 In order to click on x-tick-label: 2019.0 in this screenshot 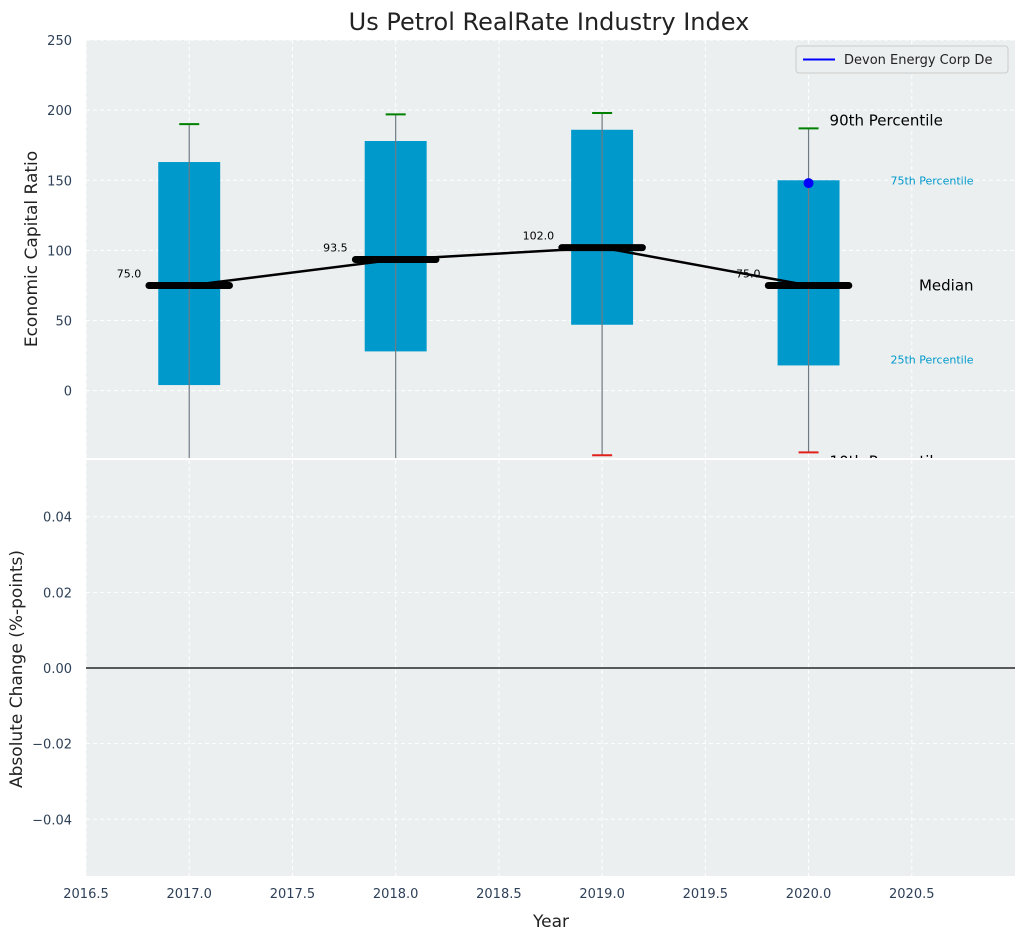, I will do `click(602, 894)`.